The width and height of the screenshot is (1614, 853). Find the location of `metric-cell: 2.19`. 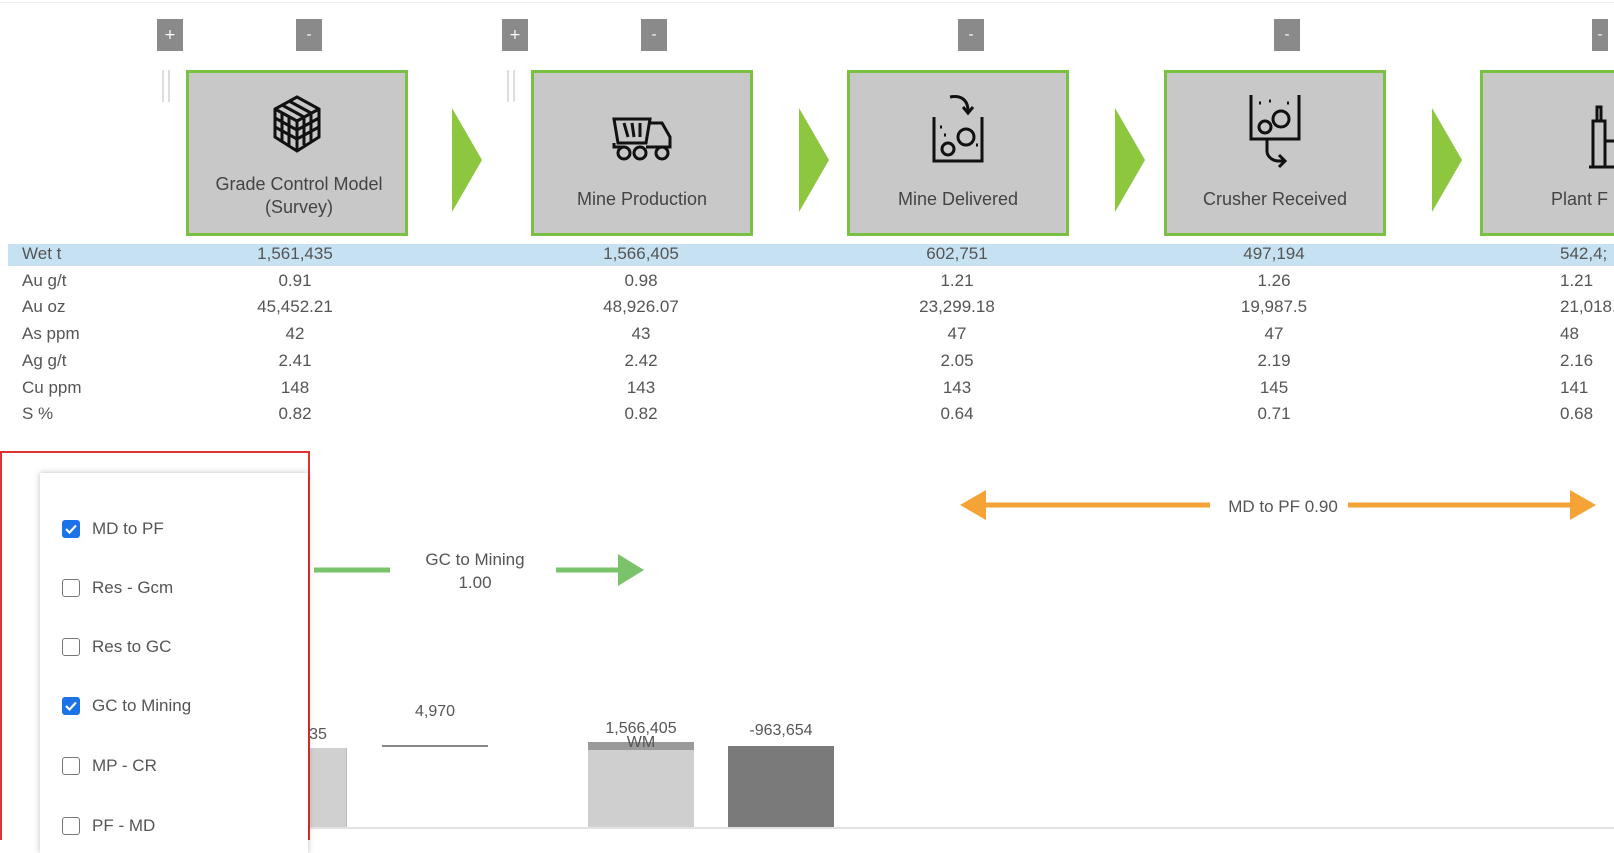

metric-cell: 2.19 is located at coordinates (1274, 360).